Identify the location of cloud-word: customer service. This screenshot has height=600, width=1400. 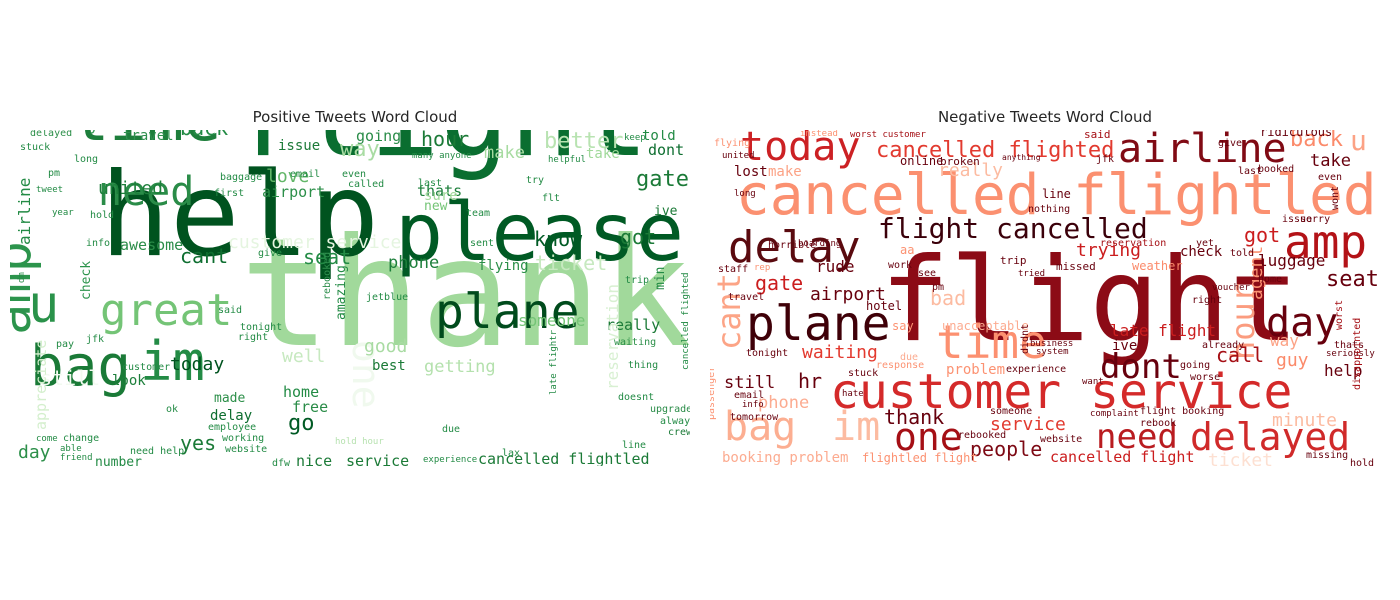
(314, 242).